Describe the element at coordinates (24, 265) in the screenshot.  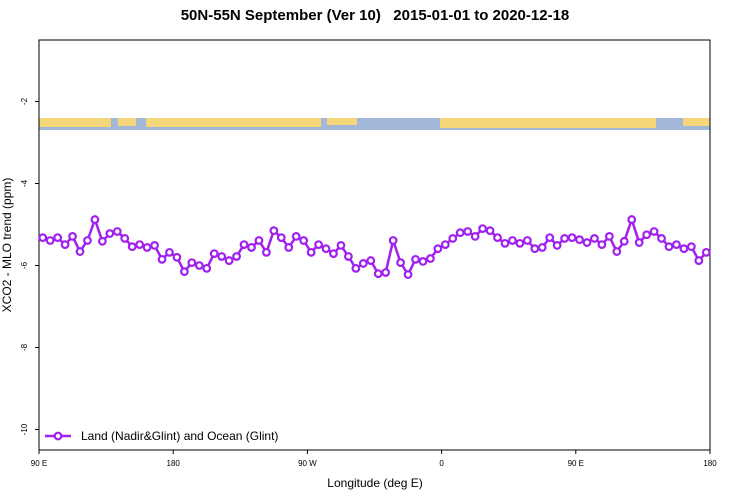
I see `y-tick-label: -6` at that location.